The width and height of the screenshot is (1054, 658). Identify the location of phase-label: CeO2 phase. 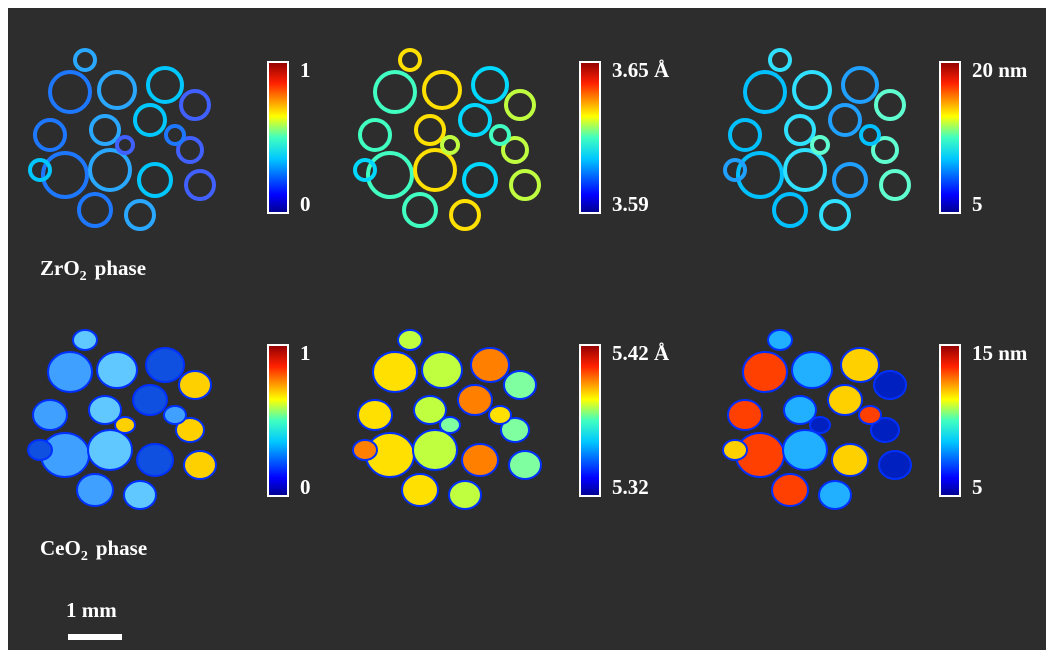
(93, 550).